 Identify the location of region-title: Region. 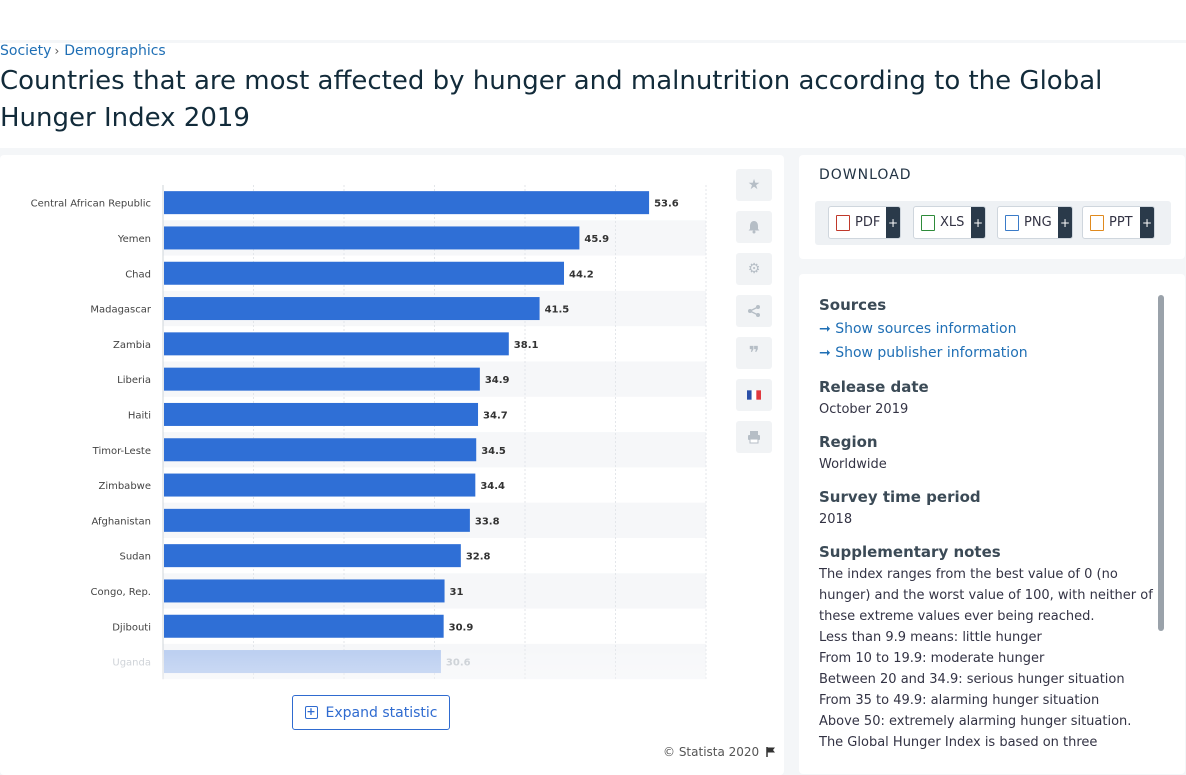
(848, 442).